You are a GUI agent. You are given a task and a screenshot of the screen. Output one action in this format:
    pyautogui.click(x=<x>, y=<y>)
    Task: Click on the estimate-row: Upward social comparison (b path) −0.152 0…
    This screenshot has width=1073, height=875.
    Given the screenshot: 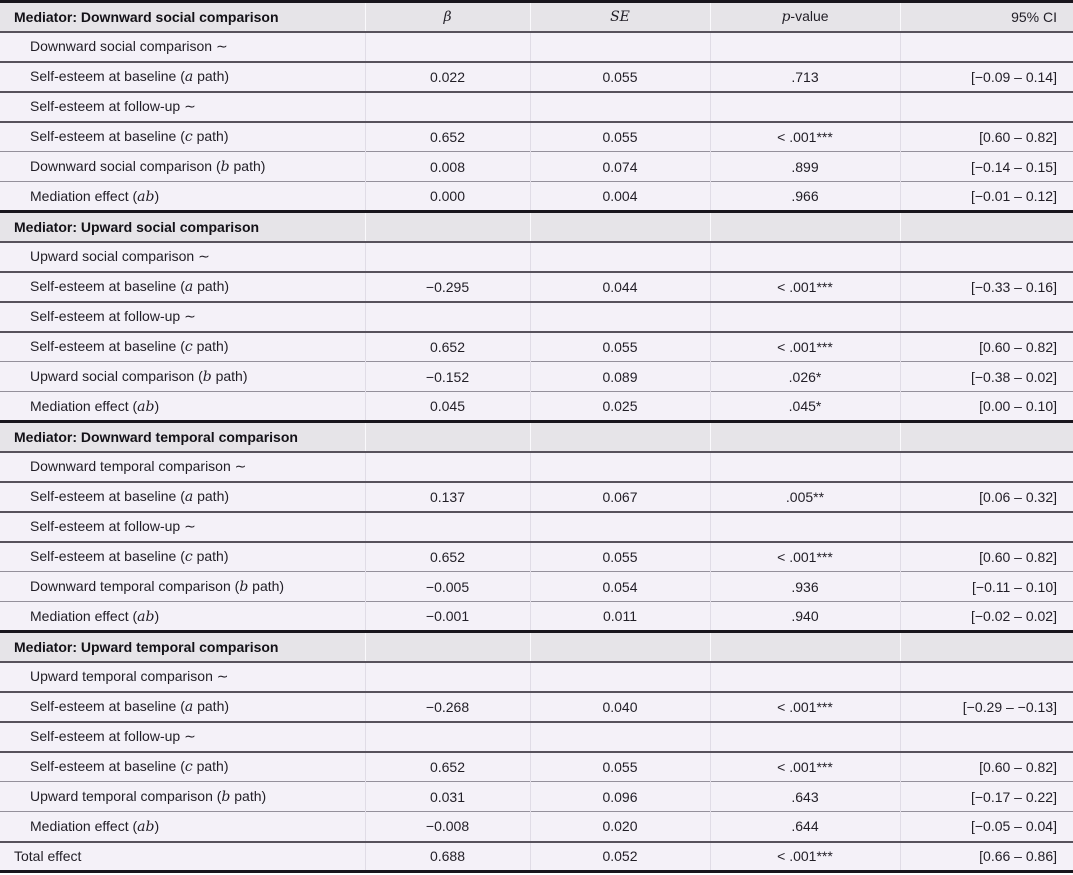 What is the action you would take?
    pyautogui.click(x=536, y=376)
    